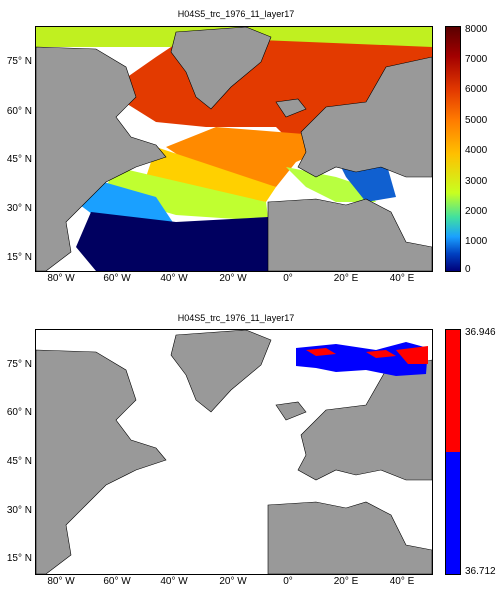 The image size is (500, 600). What do you see at coordinates (236, 14) in the screenshot?
I see `top-map-title: H04S5_trc_1976_11_layer17` at bounding box center [236, 14].